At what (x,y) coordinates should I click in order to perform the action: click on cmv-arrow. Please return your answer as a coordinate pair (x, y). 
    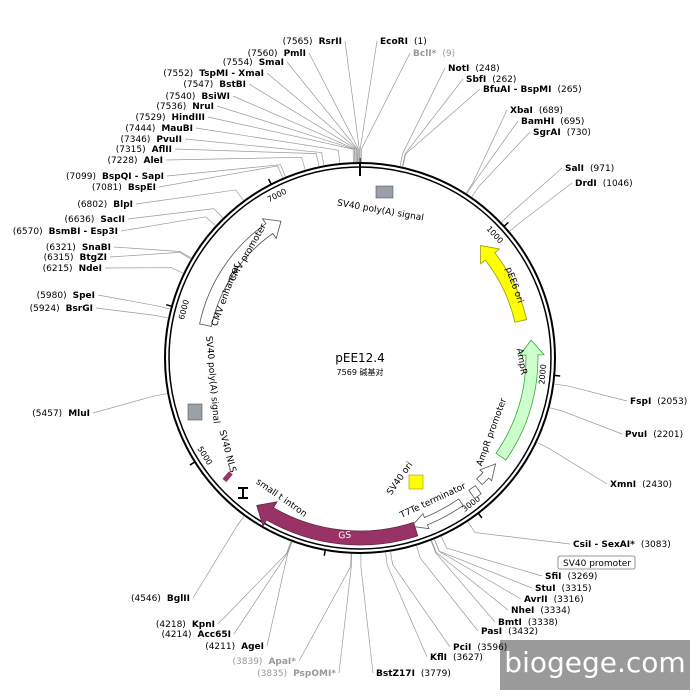
    Looking at the image, I should click on (240, 272).